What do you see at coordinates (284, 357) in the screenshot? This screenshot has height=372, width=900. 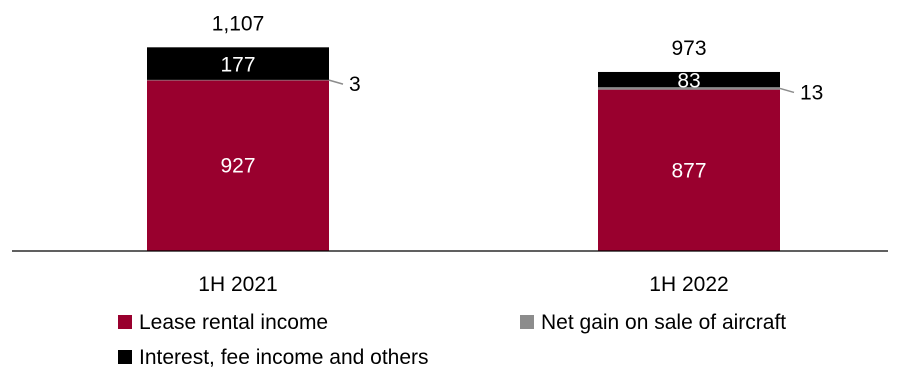 I see `legend-label-interest-fee-income: Interest, fee income and others` at bounding box center [284, 357].